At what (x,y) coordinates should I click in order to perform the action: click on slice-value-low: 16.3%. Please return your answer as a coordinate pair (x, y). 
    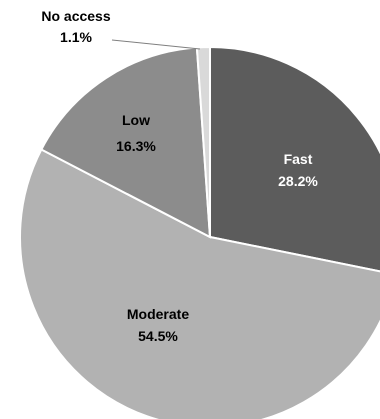
    Looking at the image, I should click on (136, 146).